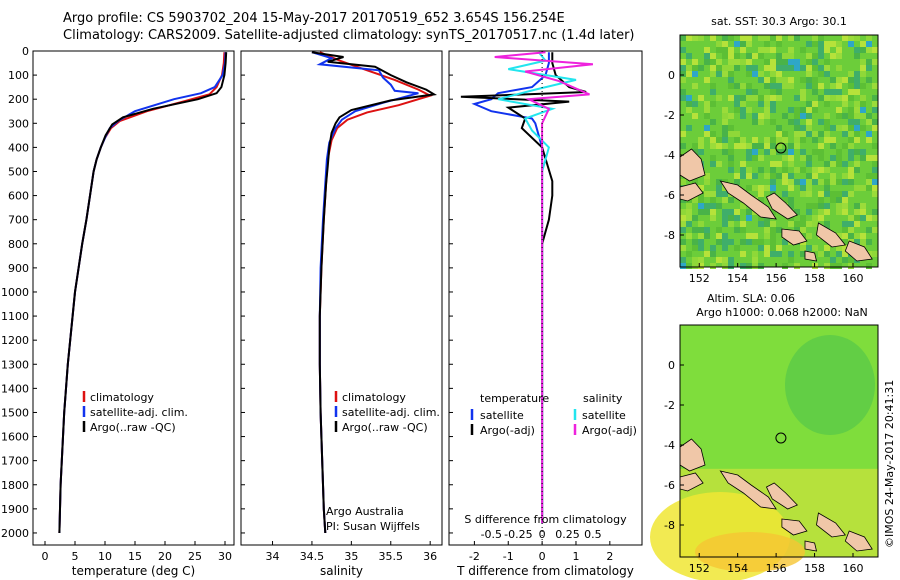 The height and width of the screenshot is (580, 900). What do you see at coordinates (671, 75) in the screenshot?
I see `map-y-tick-label: 0` at bounding box center [671, 75].